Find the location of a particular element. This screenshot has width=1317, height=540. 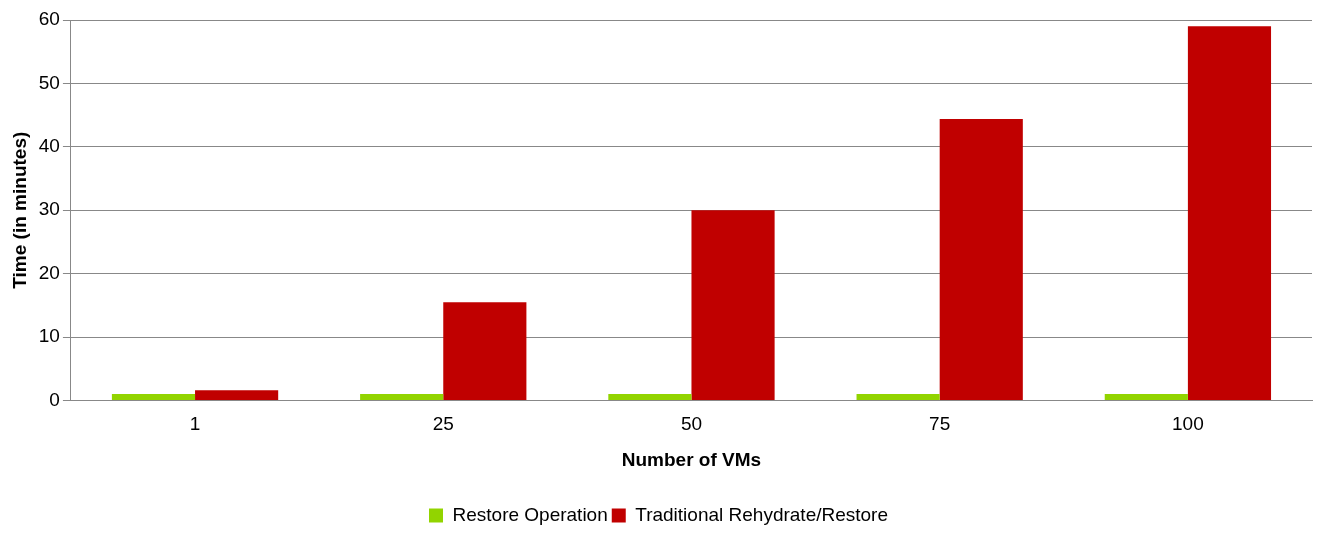

legend-label: Restore Operation is located at coordinates (530, 514).